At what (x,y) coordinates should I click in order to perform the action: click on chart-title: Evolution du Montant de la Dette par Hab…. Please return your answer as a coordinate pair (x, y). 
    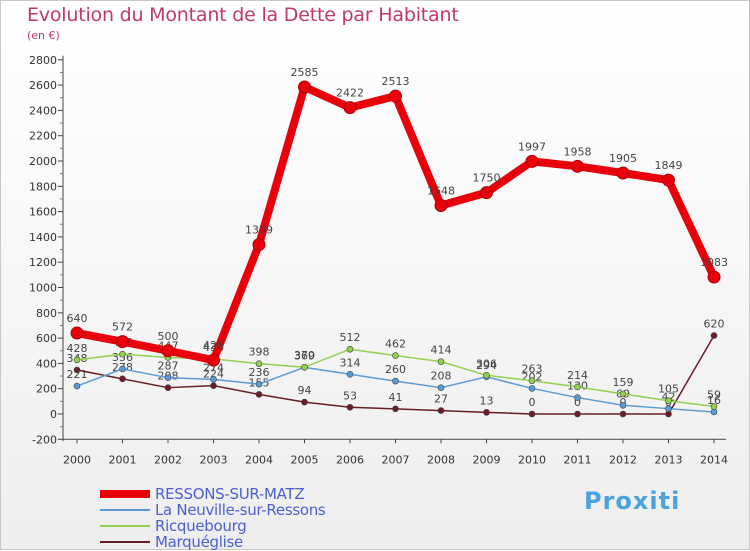
    Looking at the image, I should click on (243, 15).